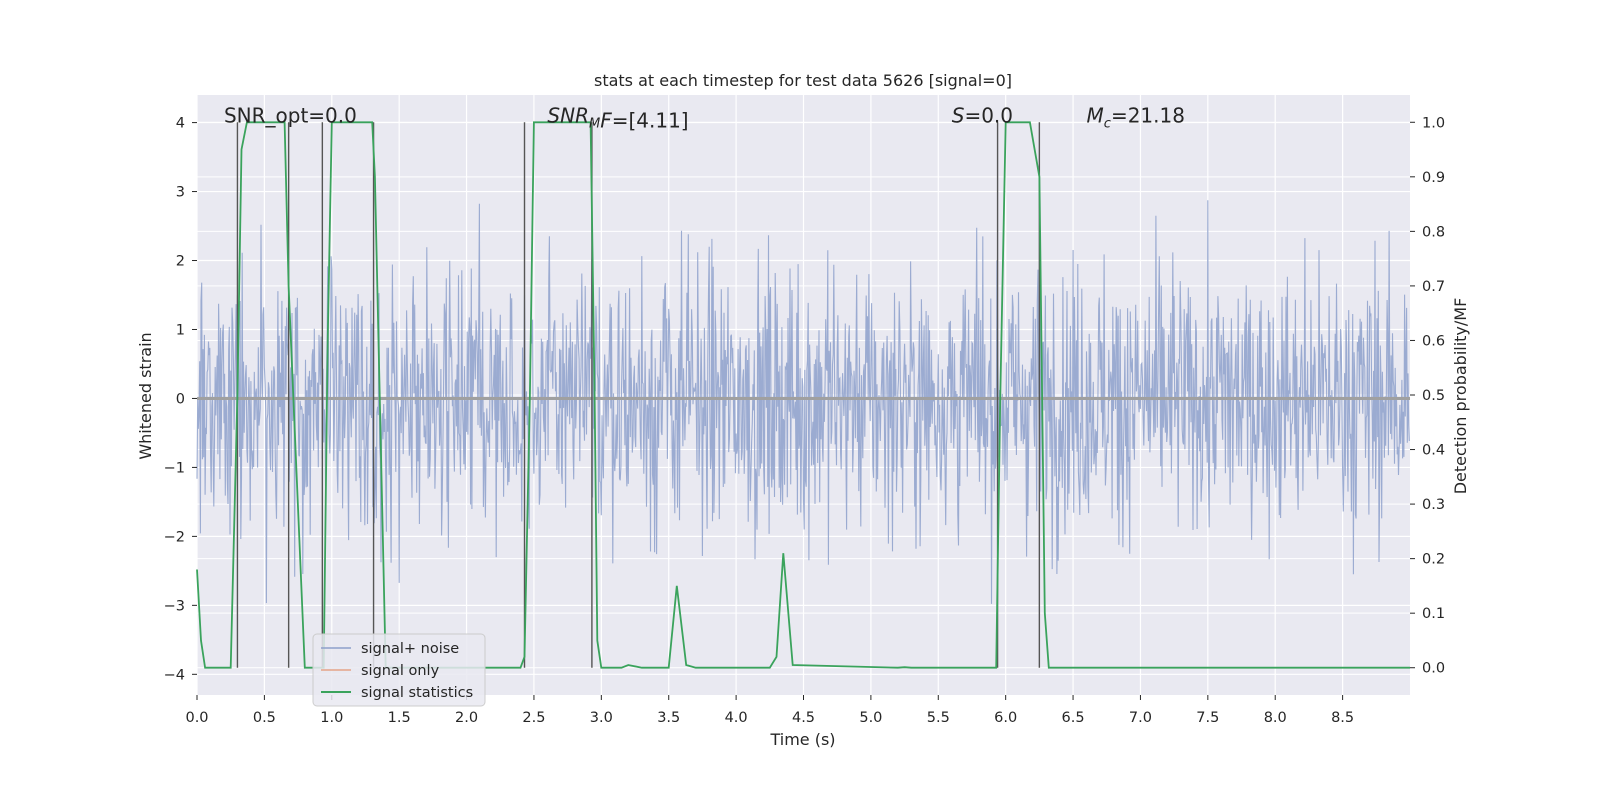 Image resolution: width=1600 pixels, height=804 pixels. What do you see at coordinates (1460, 396) in the screenshot?
I see `y-right-axis-label: Detection probability/MF` at bounding box center [1460, 396].